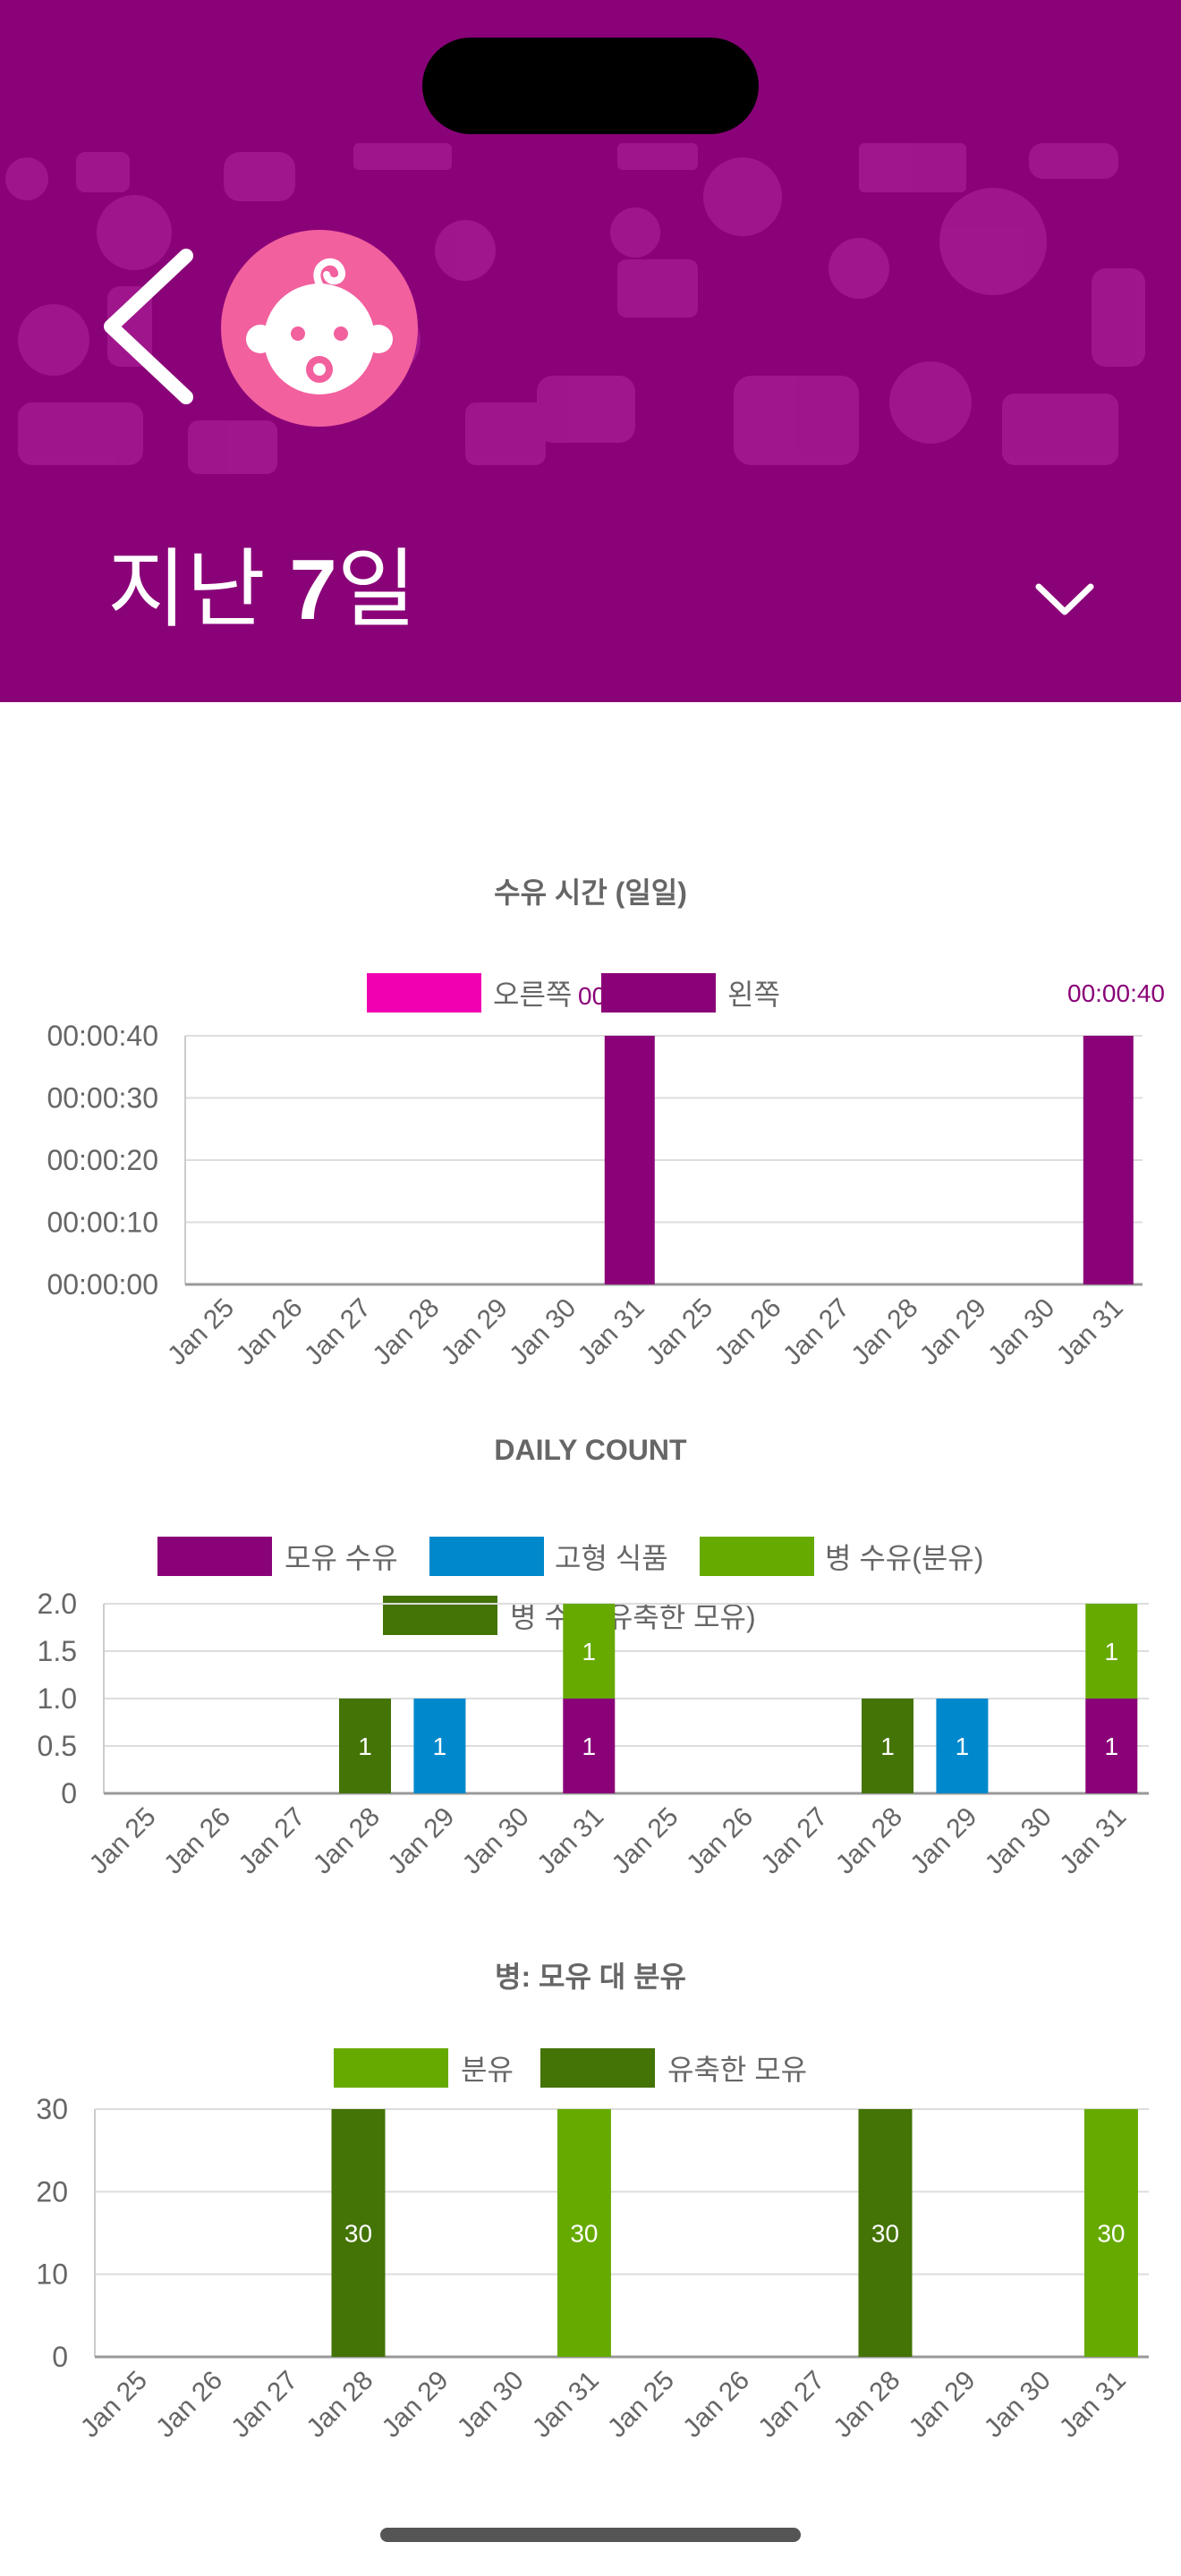 The image size is (1181, 2576). Describe the element at coordinates (1116, 993) in the screenshot. I see `value-annotation: 00:00:40` at that location.